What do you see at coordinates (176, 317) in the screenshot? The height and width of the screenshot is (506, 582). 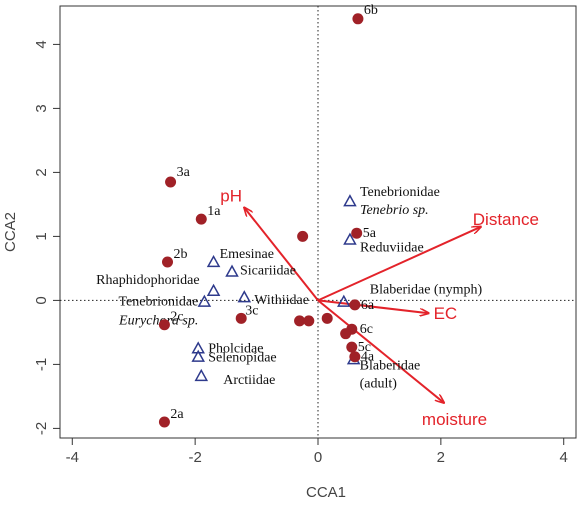 I see `site-label: 2c` at bounding box center [176, 317].